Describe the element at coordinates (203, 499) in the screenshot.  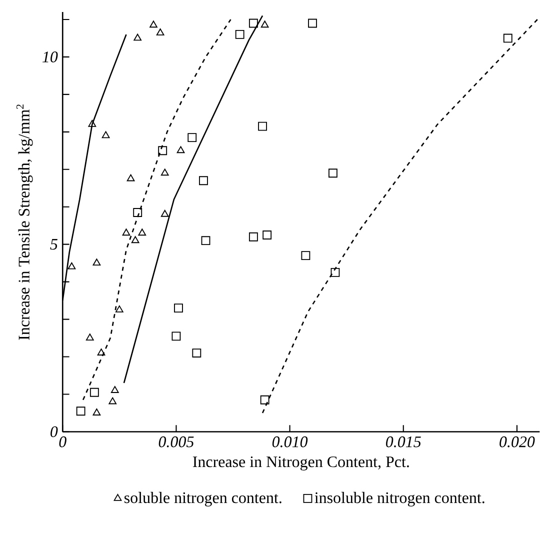
I see `legend-label: soluble nitrogen content.` at that location.